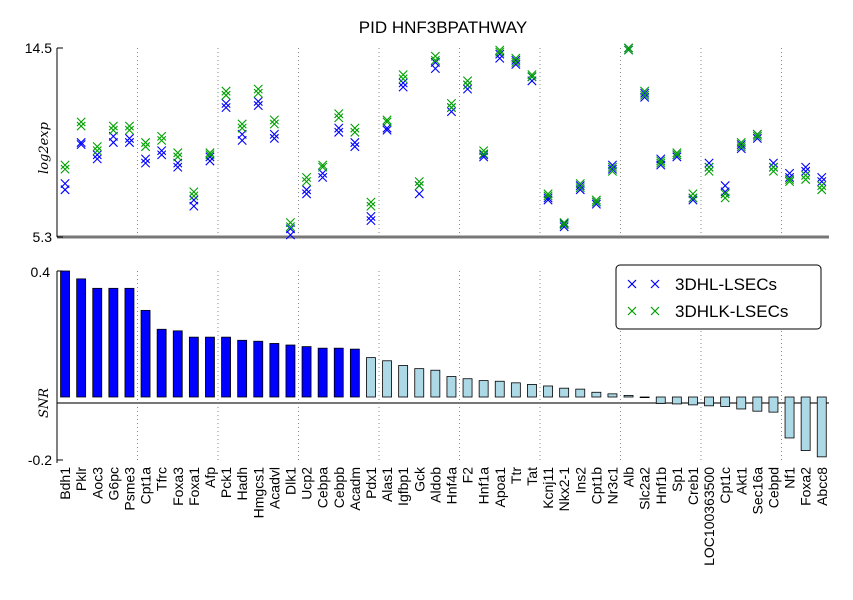 This screenshot has height=600, width=853. What do you see at coordinates (564, 489) in the screenshot?
I see `gene-label: Nkx2-1` at bounding box center [564, 489].